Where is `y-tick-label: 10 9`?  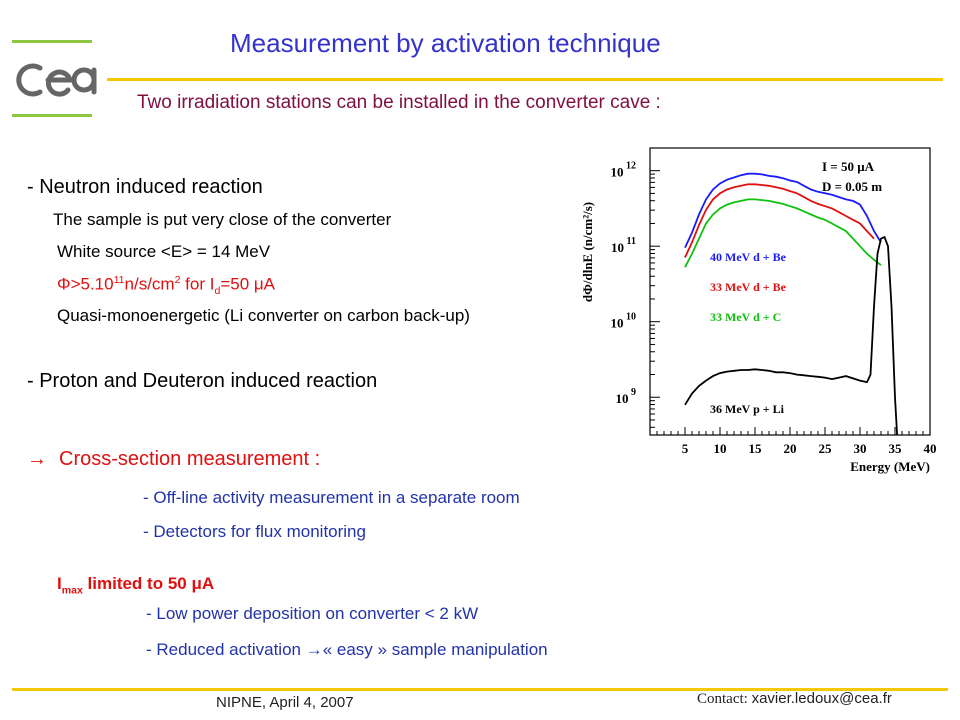
y-tick-label: 10 9 is located at coordinates (626, 396).